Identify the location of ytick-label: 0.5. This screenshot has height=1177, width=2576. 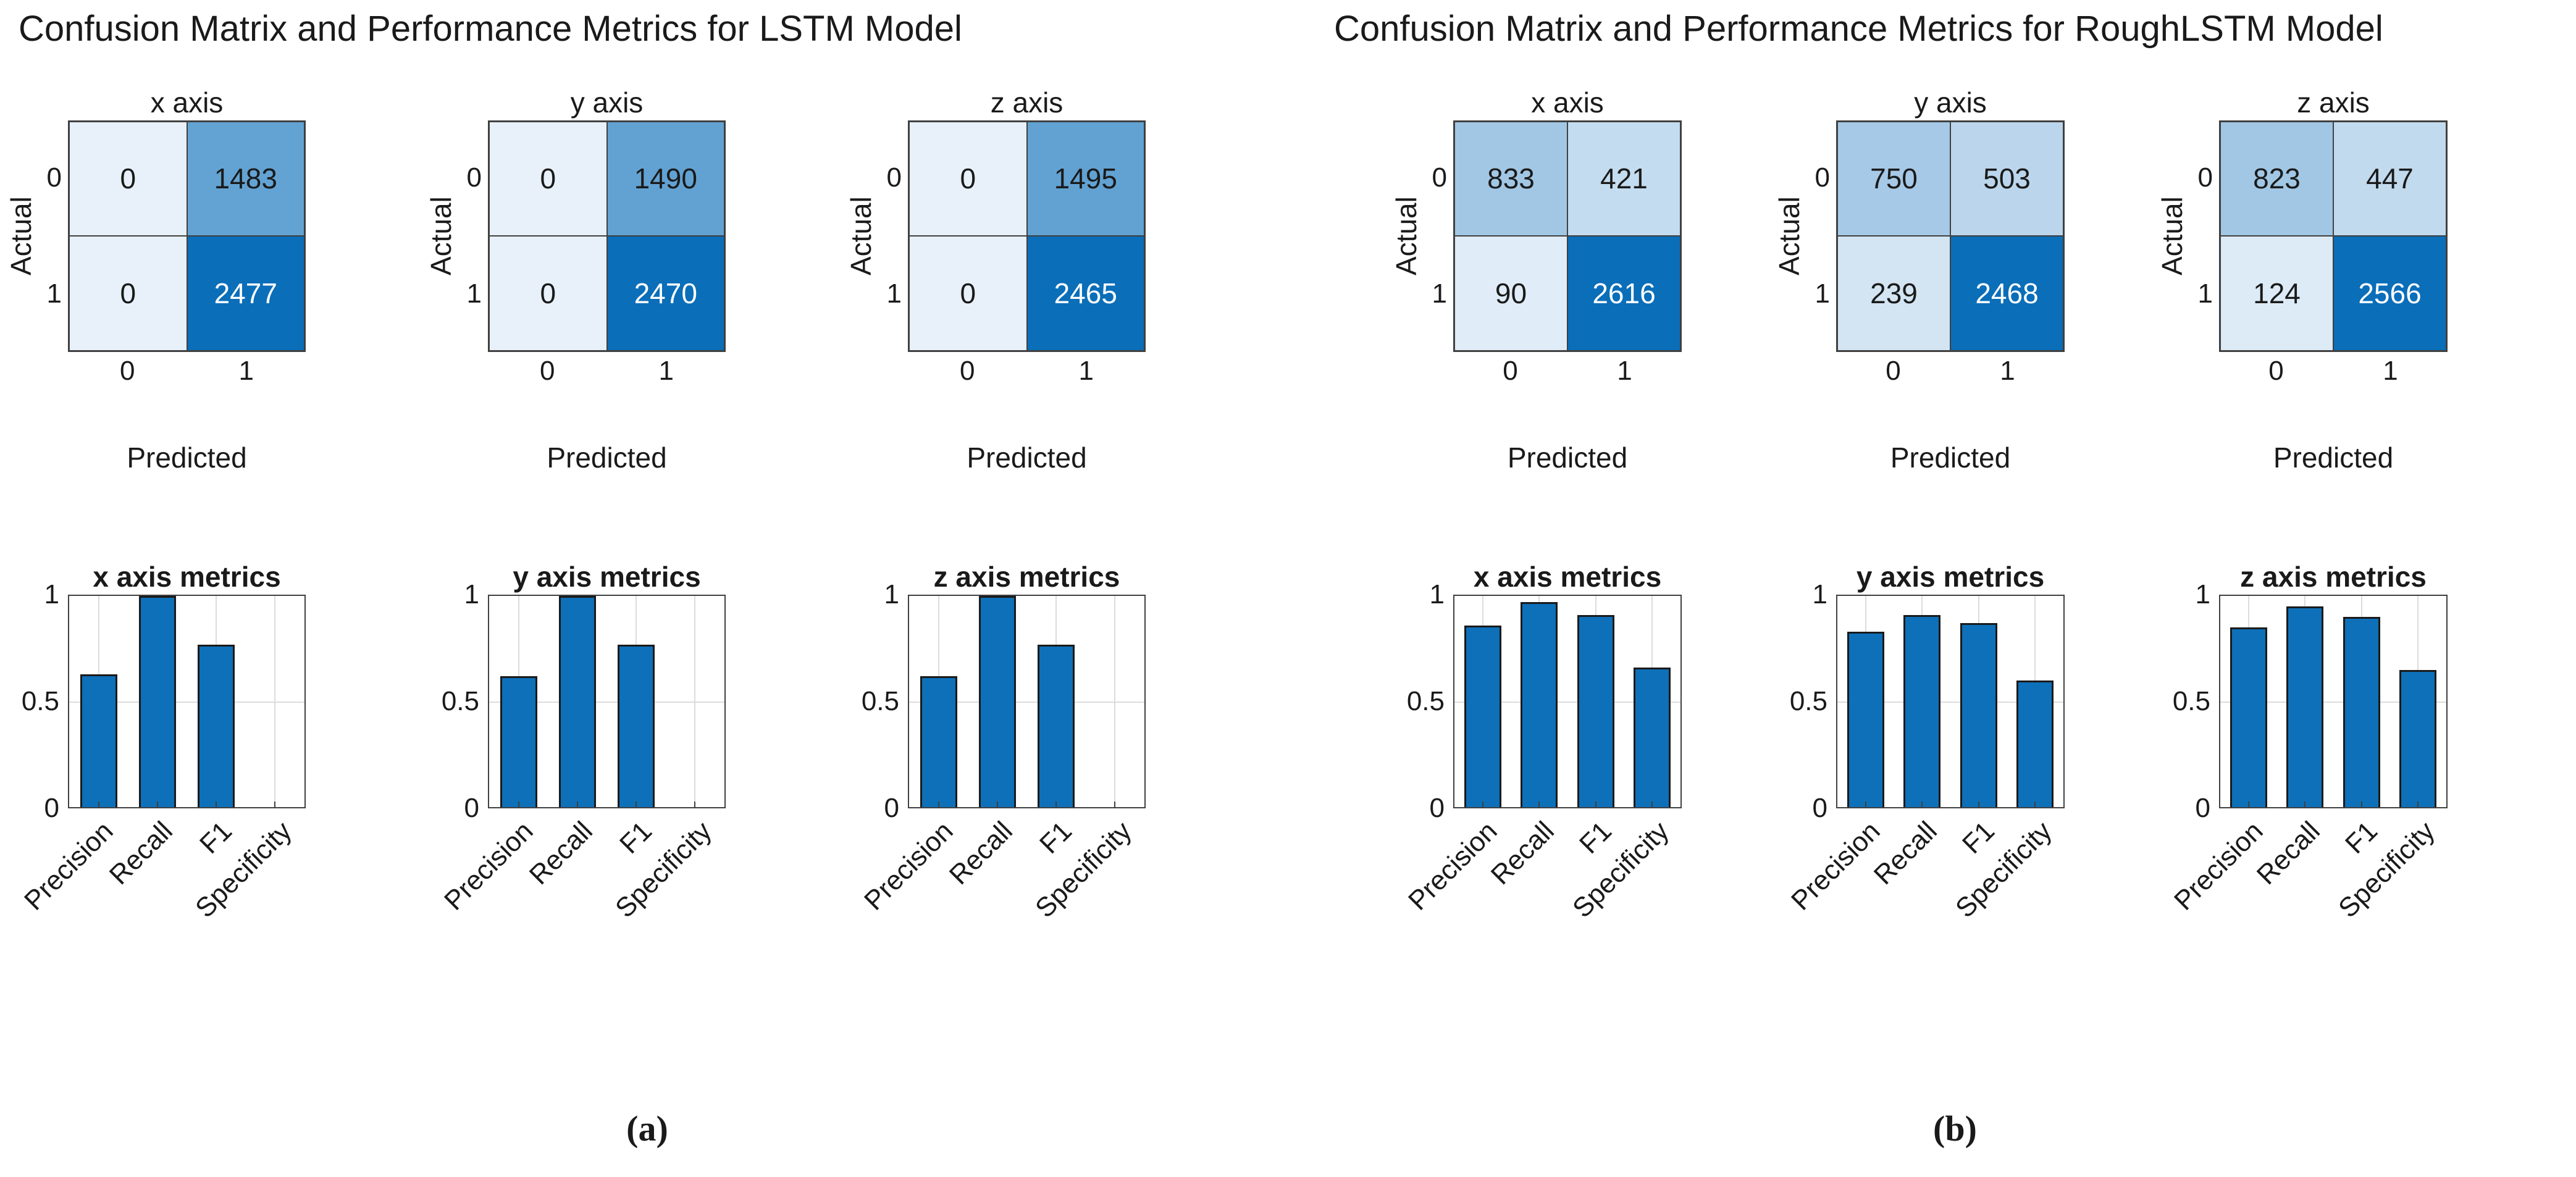
(880, 701).